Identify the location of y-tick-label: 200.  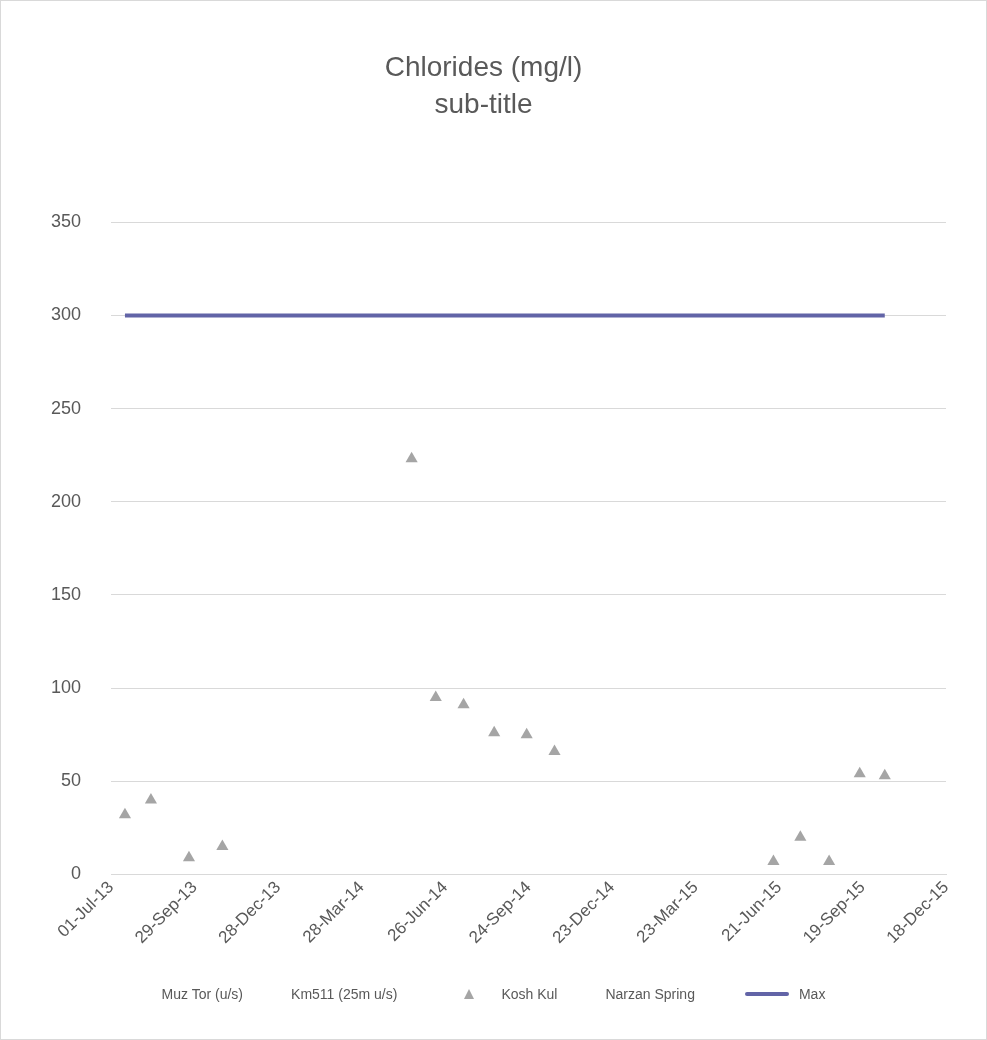
(66, 500).